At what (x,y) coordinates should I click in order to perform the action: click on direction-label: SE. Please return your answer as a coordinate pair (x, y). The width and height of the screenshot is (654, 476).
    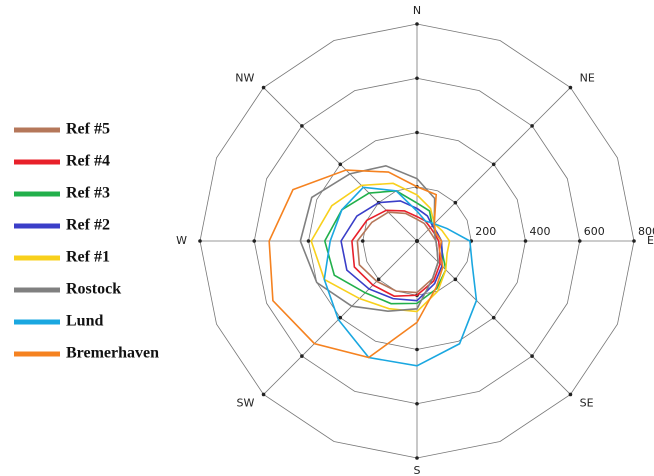
    Looking at the image, I should click on (587, 403).